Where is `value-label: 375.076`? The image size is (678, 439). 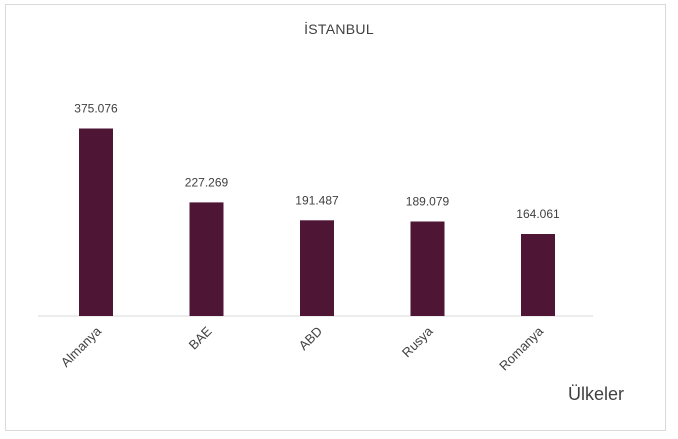
value-label: 375.076 is located at coordinates (96, 109).